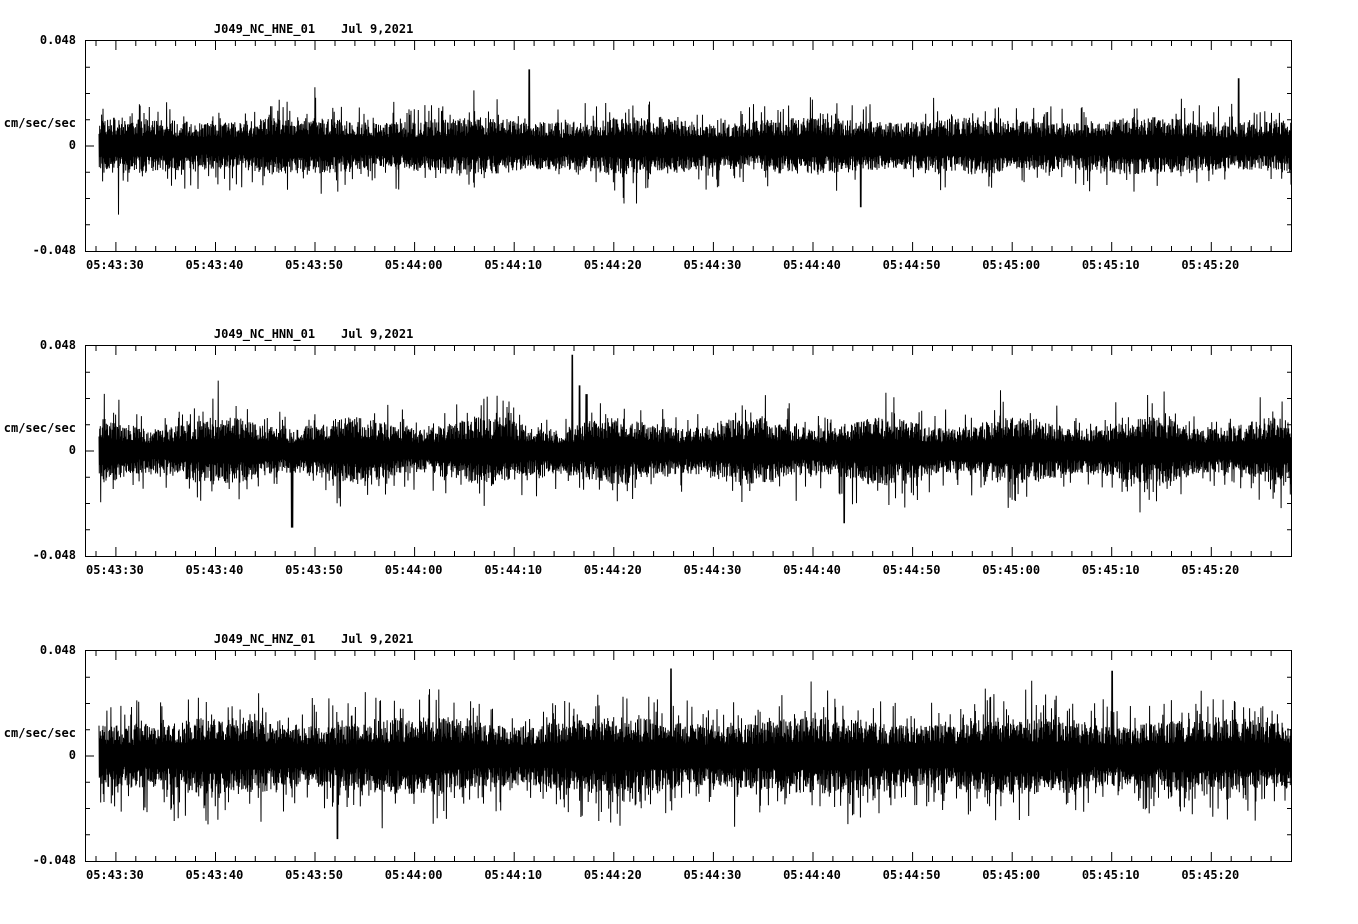 The width and height of the screenshot is (1358, 924). I want to click on plot-title-station: J049_NC_HNZ_01, so click(264, 639).